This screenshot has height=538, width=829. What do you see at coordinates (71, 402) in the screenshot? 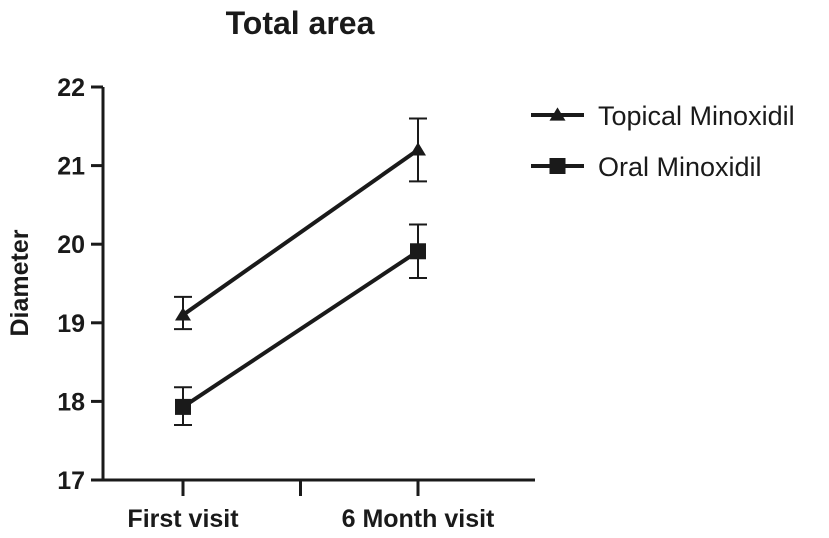
I see `y-tick-label: 18` at bounding box center [71, 402].